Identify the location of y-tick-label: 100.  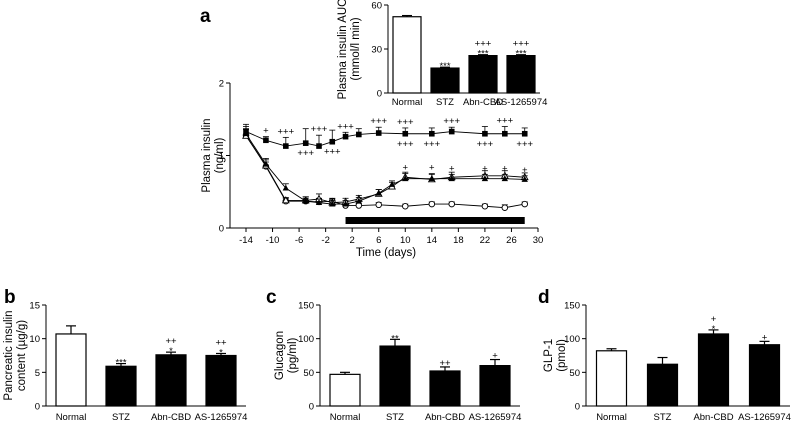
(306, 339).